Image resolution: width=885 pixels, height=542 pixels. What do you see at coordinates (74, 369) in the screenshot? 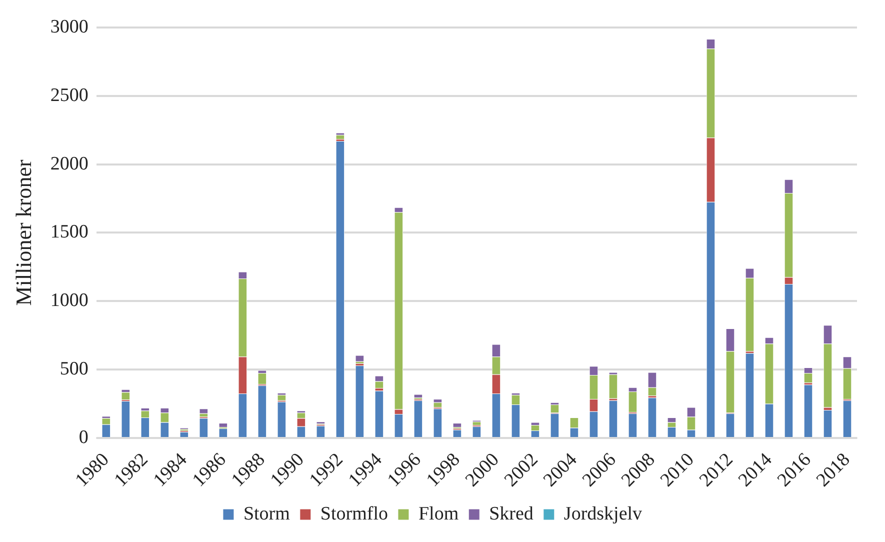
I see `y-tick-label: 500` at bounding box center [74, 369].